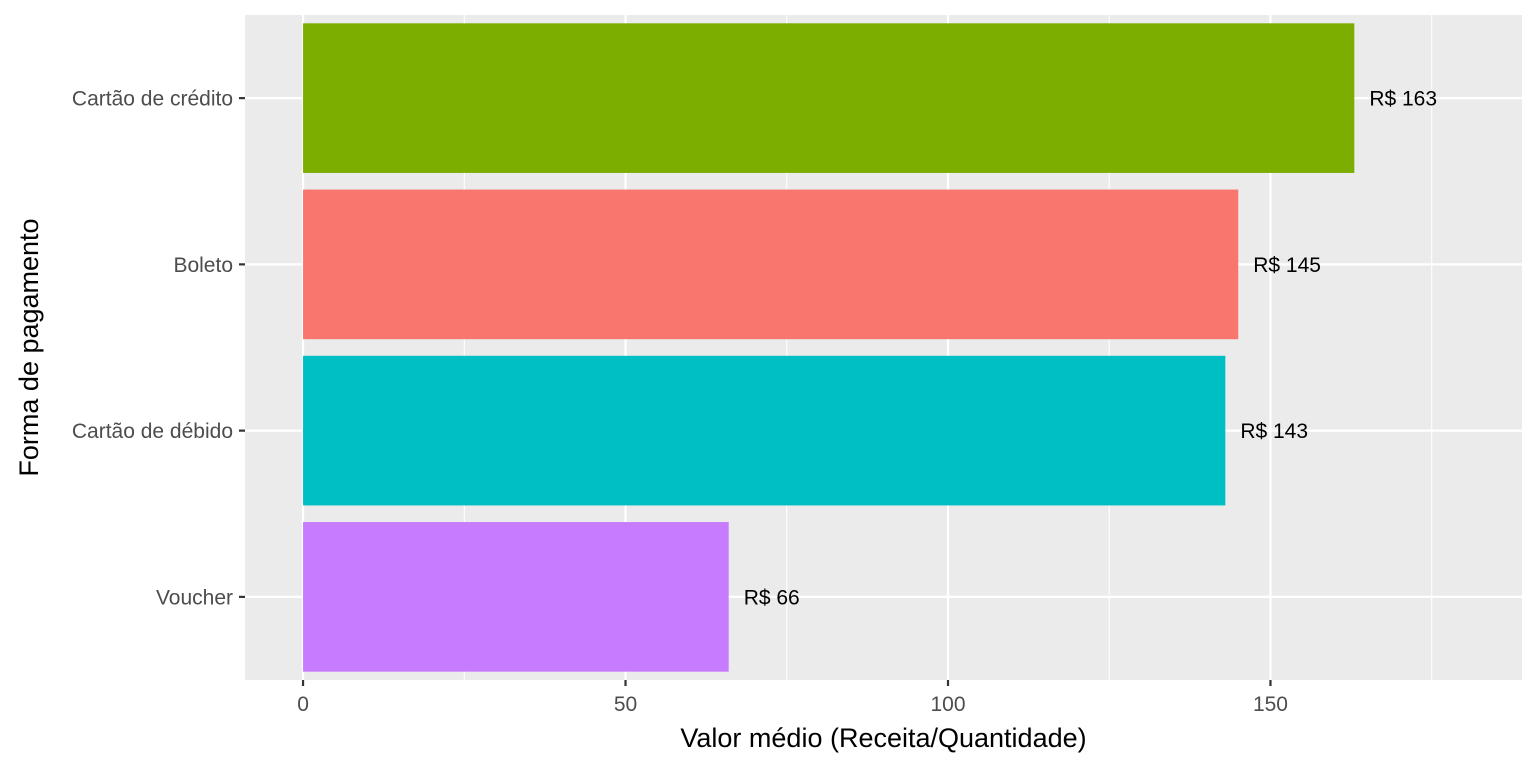  I want to click on x-tick-label: 100, so click(947, 704).